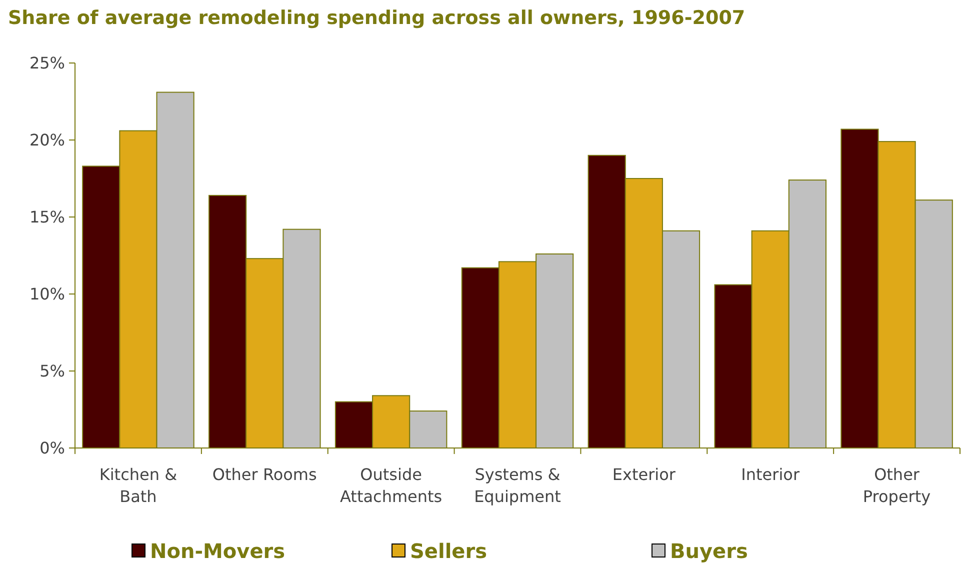 This screenshot has height=566, width=964. Describe the element at coordinates (709, 551) in the screenshot. I see `legend-label: Buyers` at that location.